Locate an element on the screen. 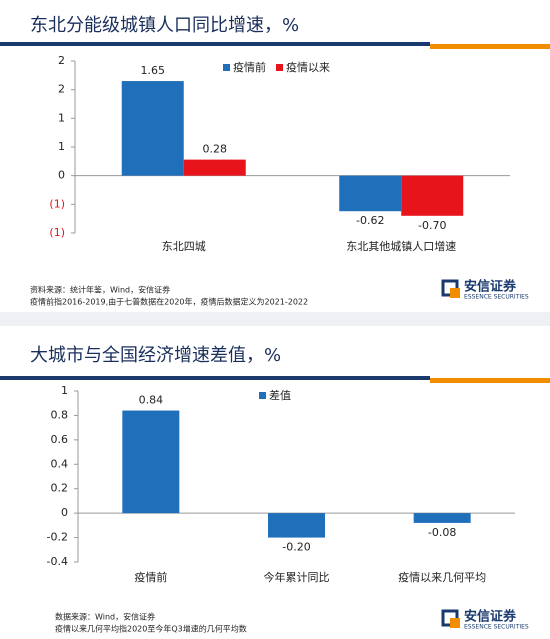 This screenshot has height=639, width=550. y-tick-label: 0.8 is located at coordinates (60, 414).